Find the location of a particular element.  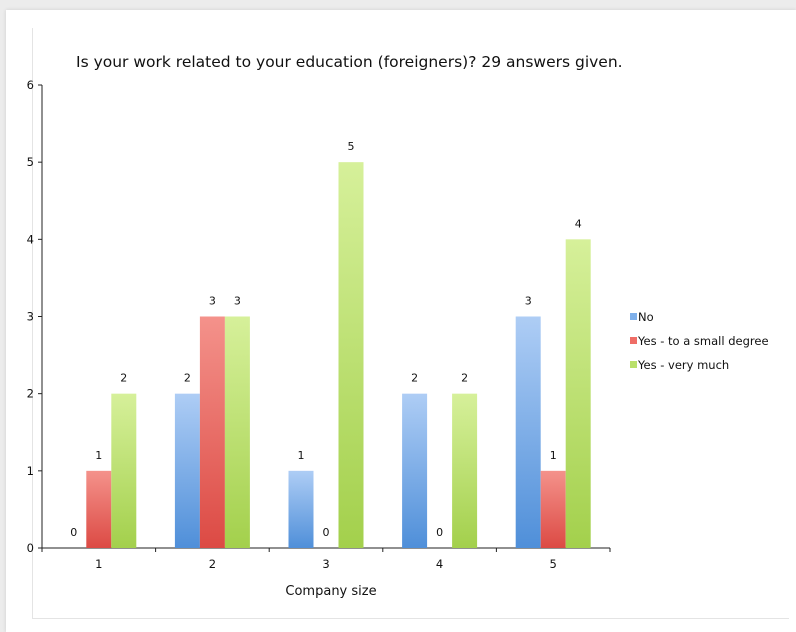

y-tick-label: 3 is located at coordinates (30, 317).